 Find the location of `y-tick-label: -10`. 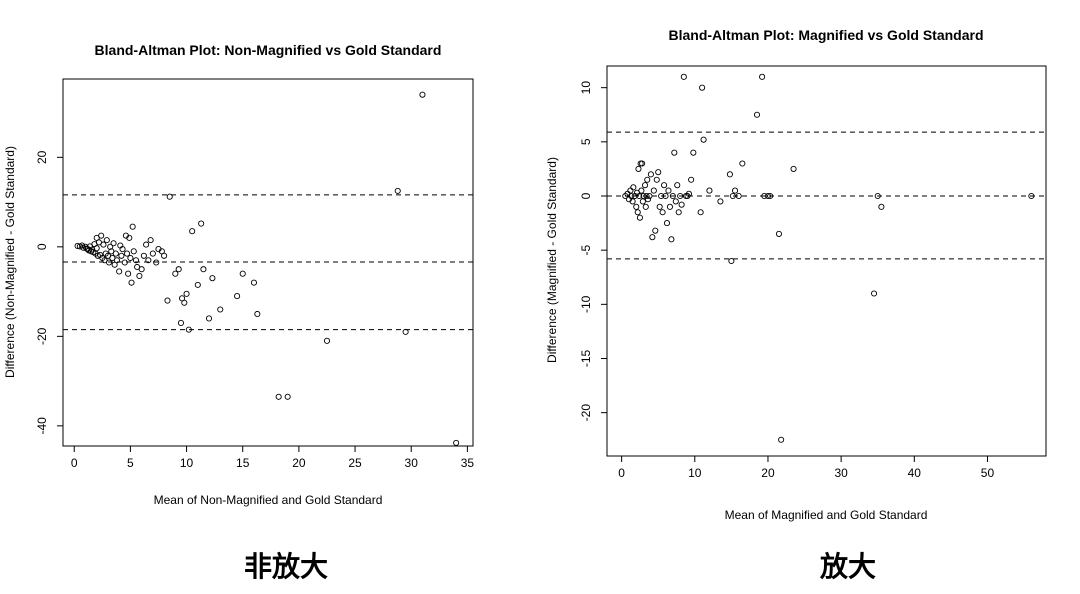

y-tick-label: -10 is located at coordinates (586, 304).